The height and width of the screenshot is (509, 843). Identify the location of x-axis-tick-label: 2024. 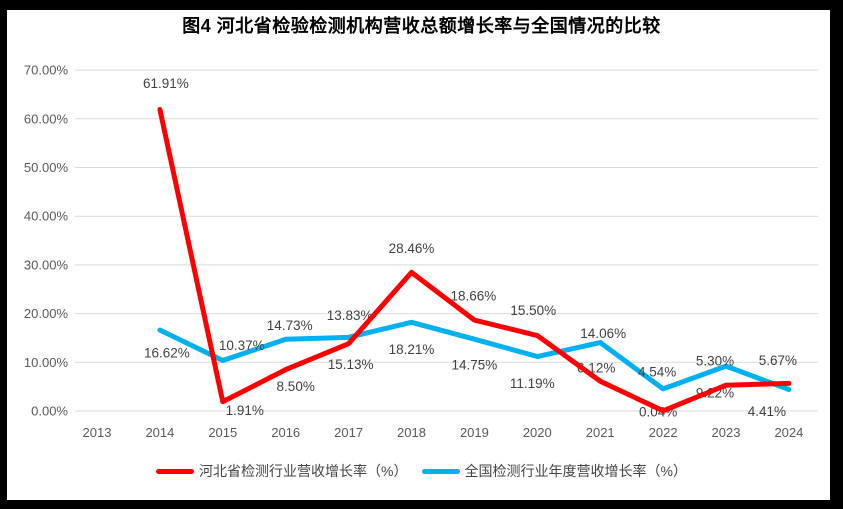
(788, 432).